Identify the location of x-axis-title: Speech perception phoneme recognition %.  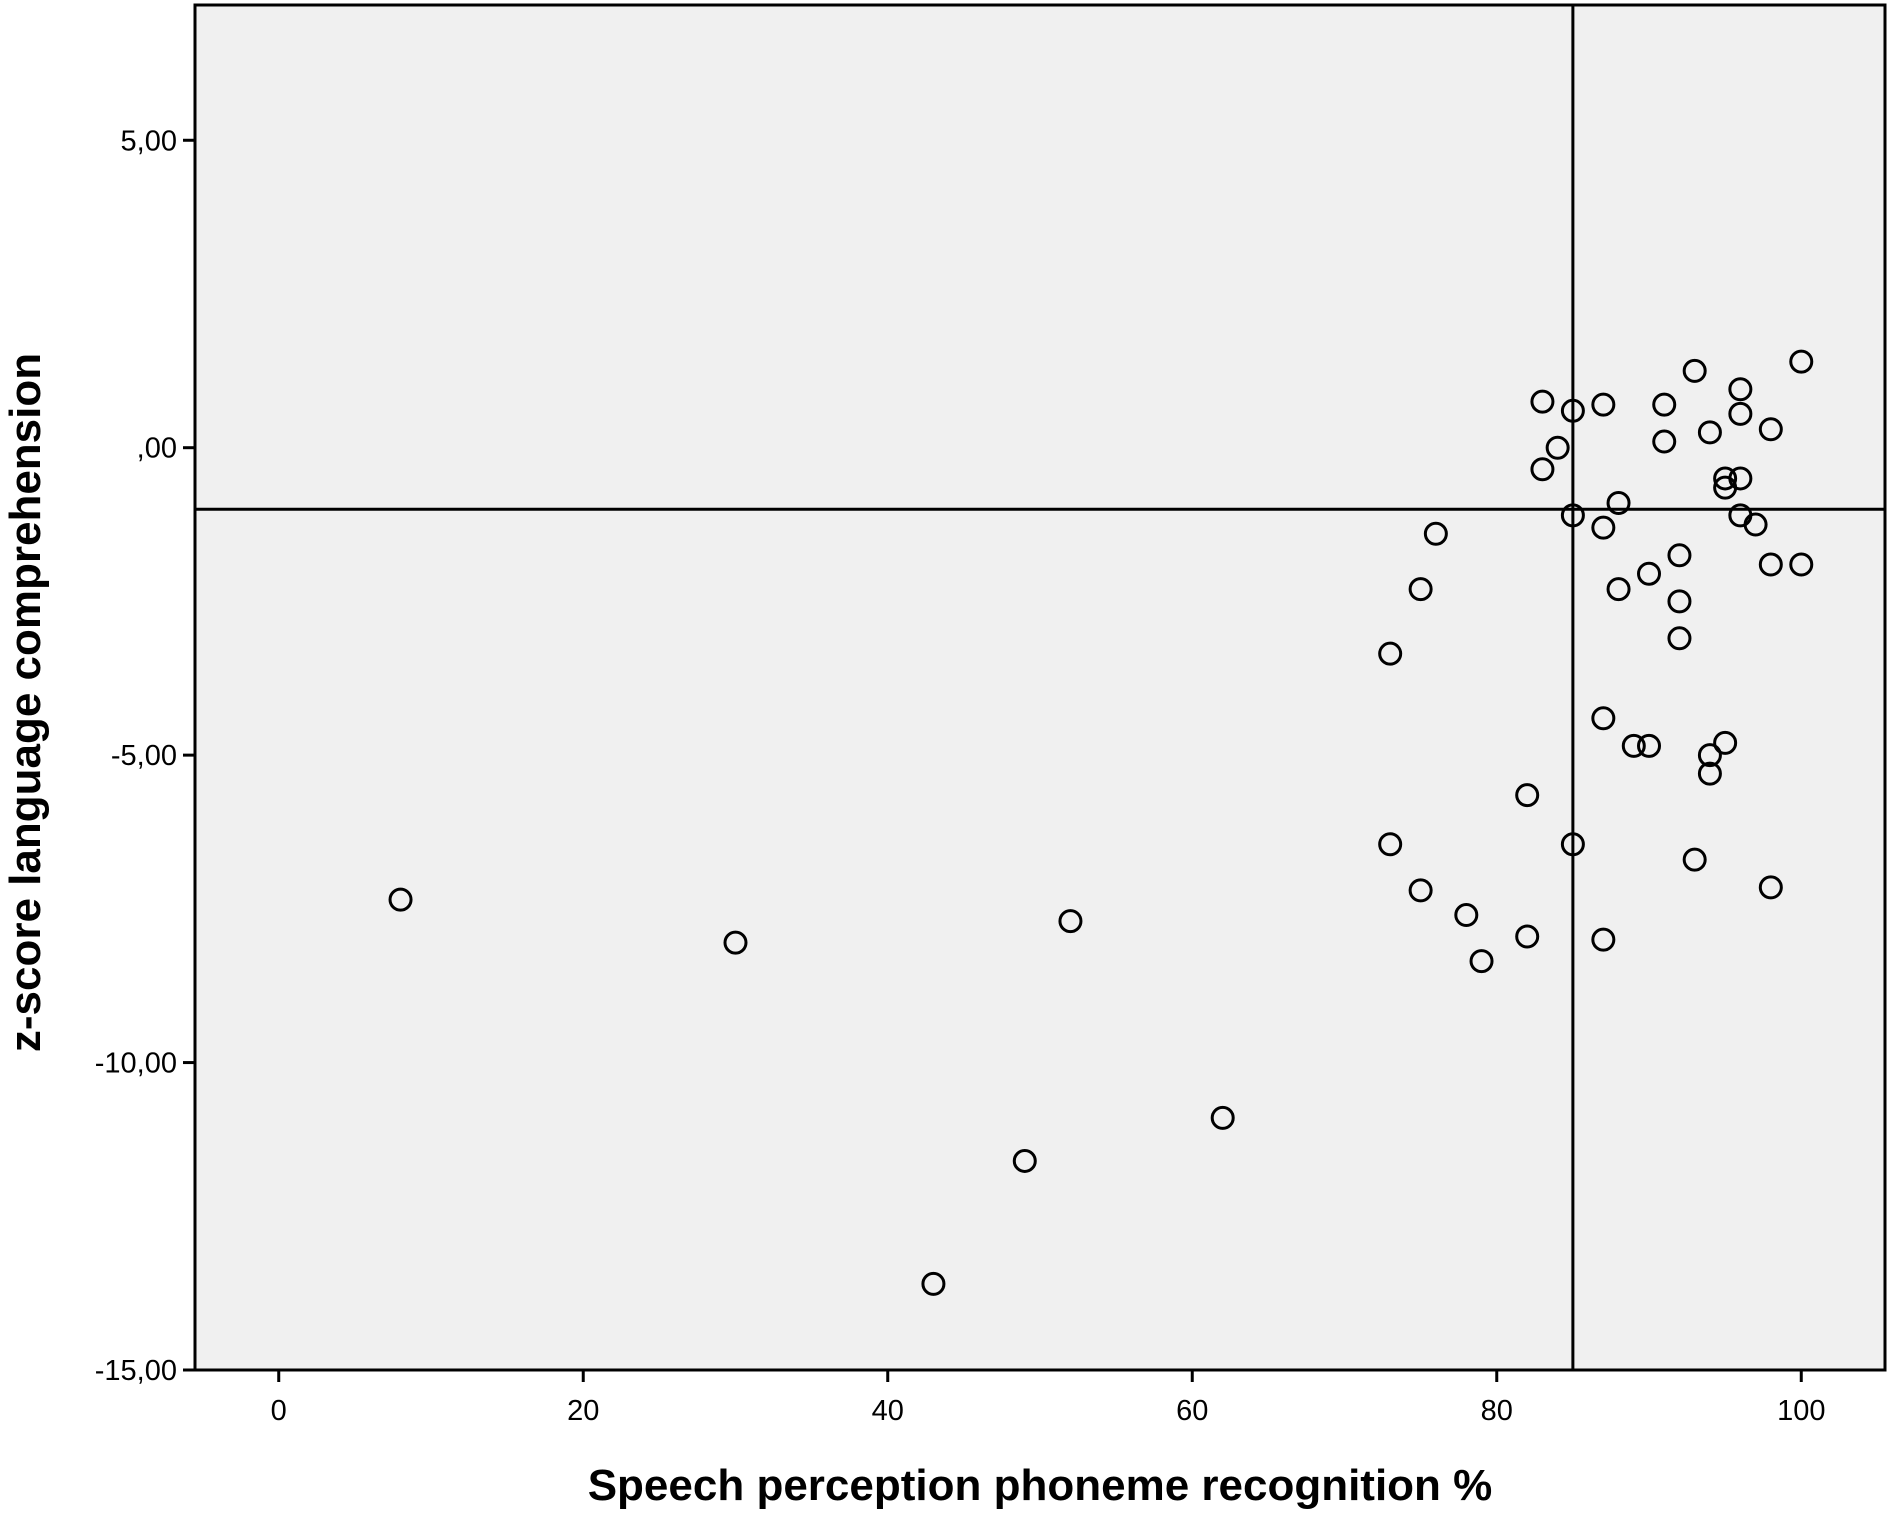
(1040, 1485).